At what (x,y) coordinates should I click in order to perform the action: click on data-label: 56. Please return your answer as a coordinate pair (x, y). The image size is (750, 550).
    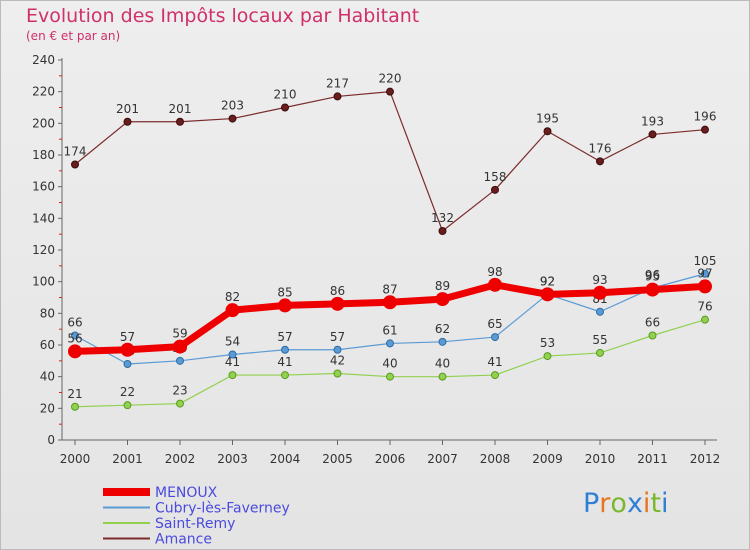
    Looking at the image, I should click on (74, 338).